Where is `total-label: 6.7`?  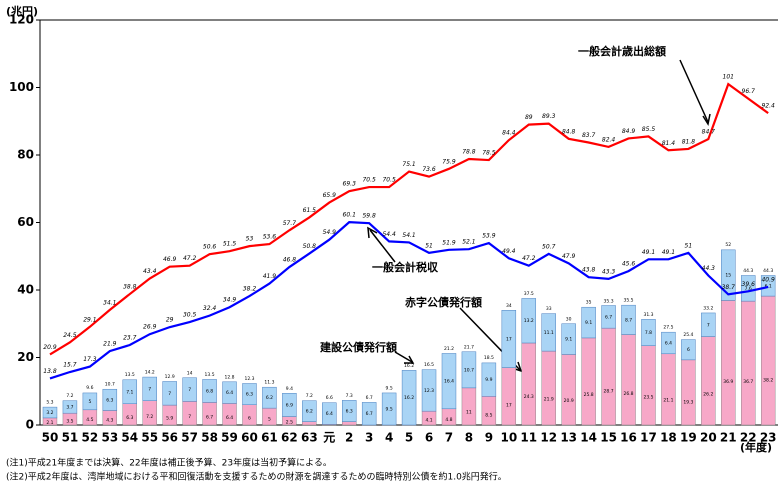 total-label: 6.7 is located at coordinates (369, 398).